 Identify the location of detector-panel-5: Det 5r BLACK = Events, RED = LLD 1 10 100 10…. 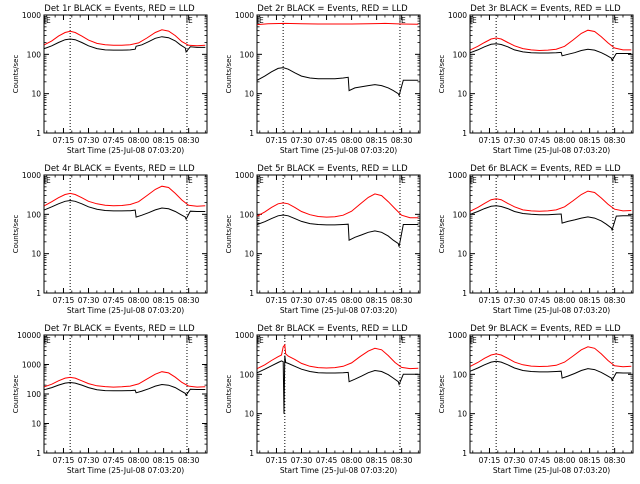
(323, 239).